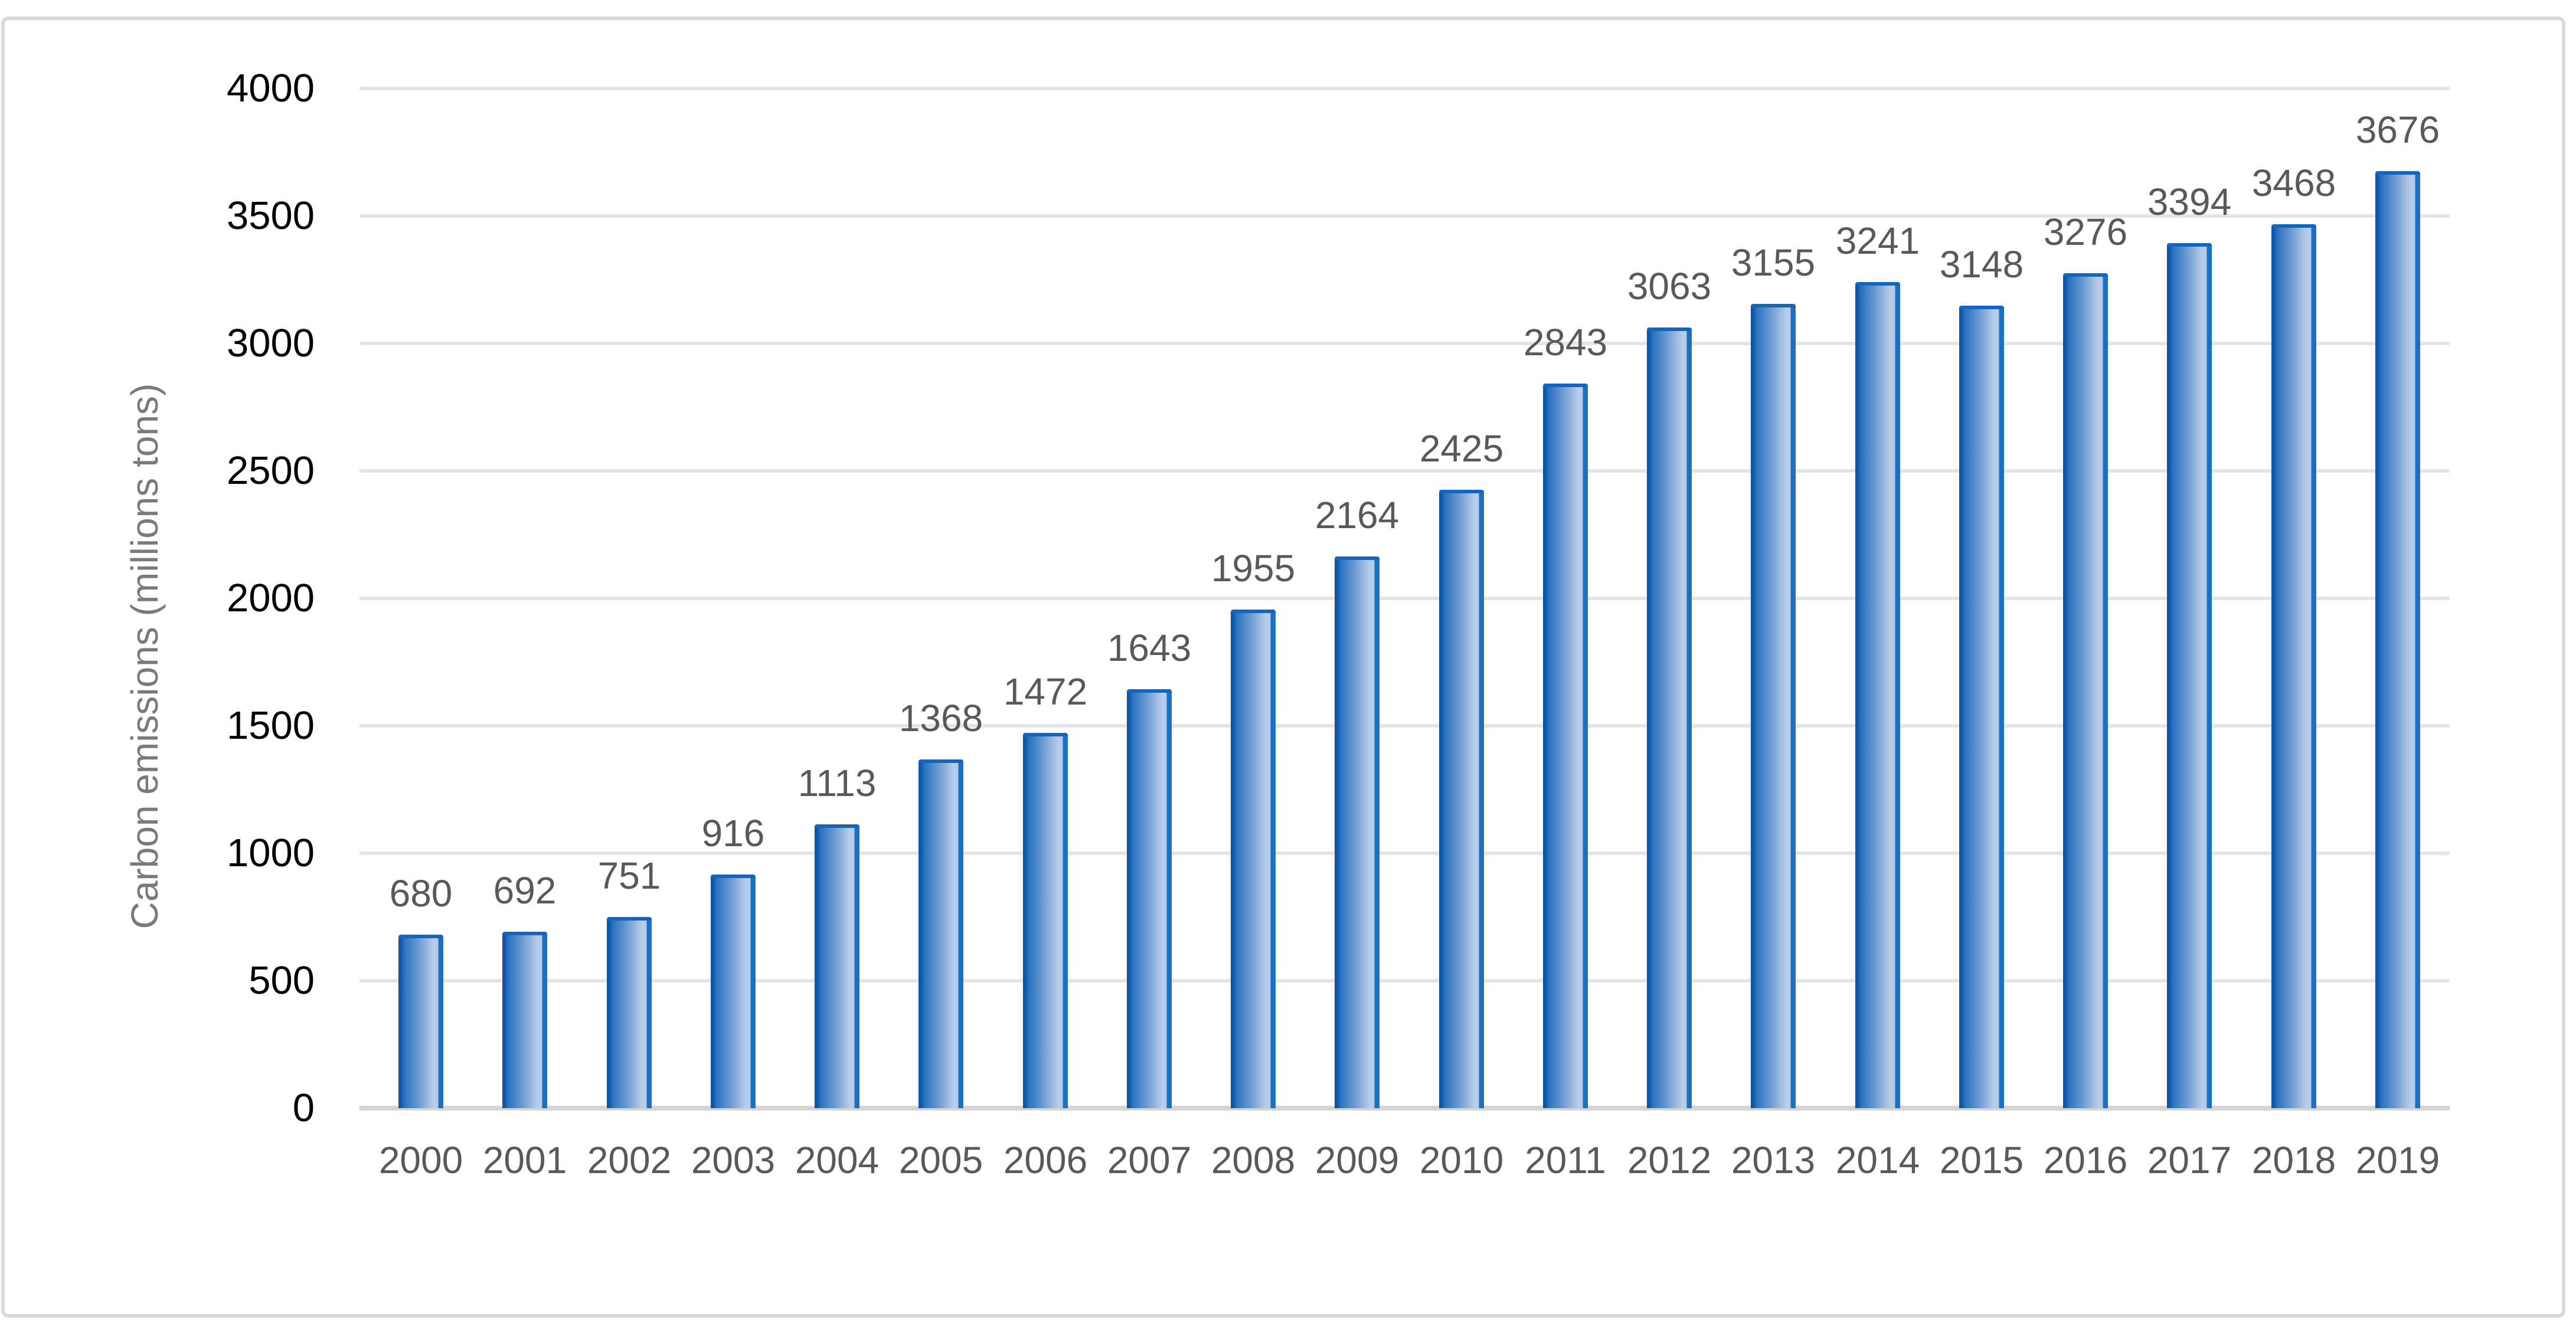  Describe the element at coordinates (270, 343) in the screenshot. I see `y-tick-label: 3000` at that location.